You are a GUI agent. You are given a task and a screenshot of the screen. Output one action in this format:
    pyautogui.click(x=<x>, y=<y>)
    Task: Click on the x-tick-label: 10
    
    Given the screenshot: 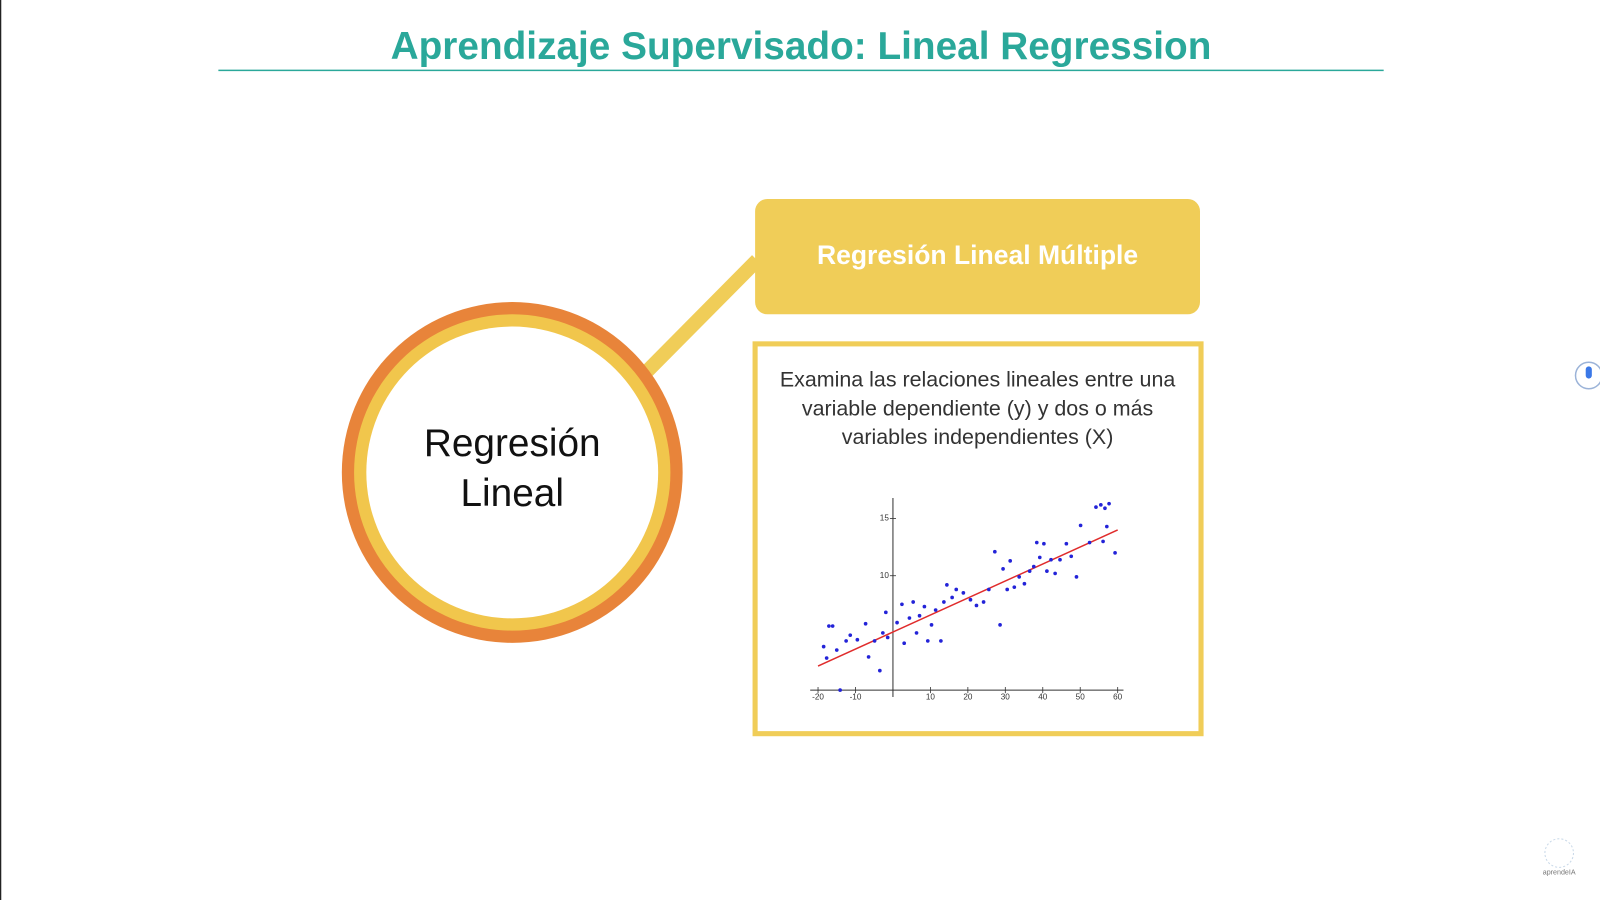 What is the action you would take?
    pyautogui.click(x=931, y=696)
    